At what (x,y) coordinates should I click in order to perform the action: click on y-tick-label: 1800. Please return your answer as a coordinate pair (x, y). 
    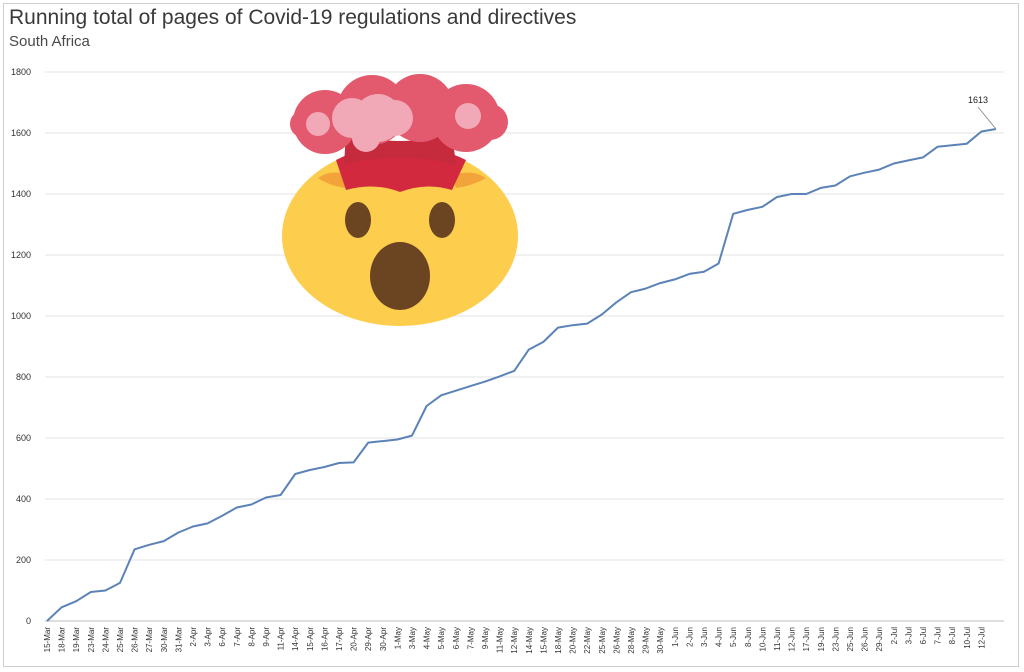
    Looking at the image, I should click on (21, 72).